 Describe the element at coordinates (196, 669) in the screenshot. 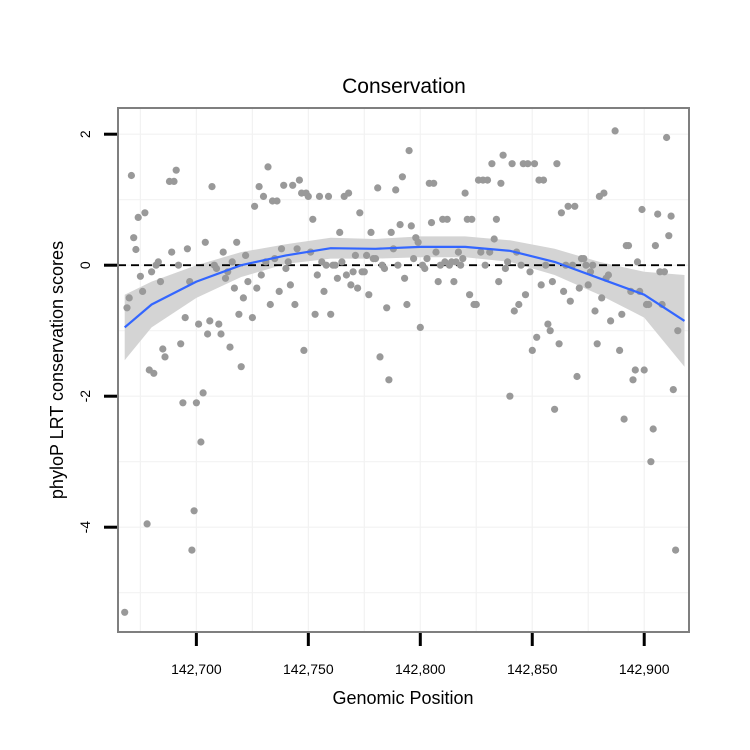

I see `x-tick-label: 142,700` at that location.